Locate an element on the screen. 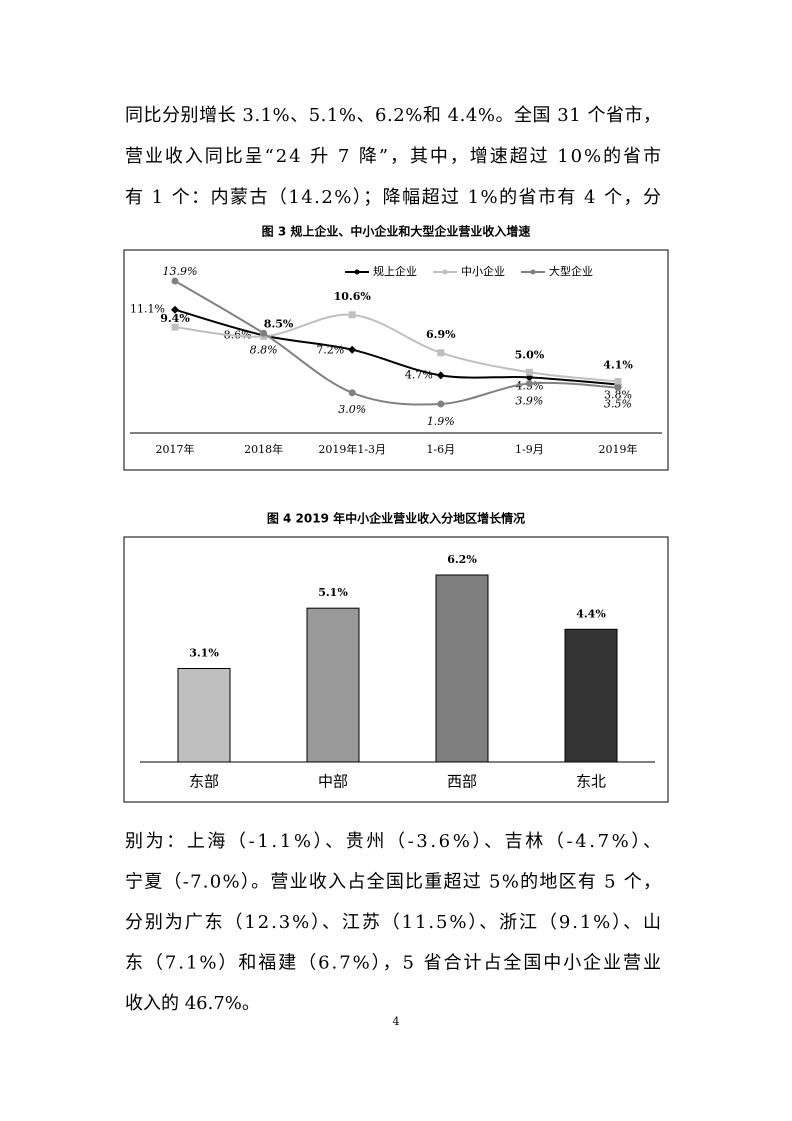 Image resolution: width=792 pixels, height=1121 pixels. paragraph-line: 东（7.1%）和福建（6.7%），5 省合计占全国中小企业营业 is located at coordinates (393, 963).